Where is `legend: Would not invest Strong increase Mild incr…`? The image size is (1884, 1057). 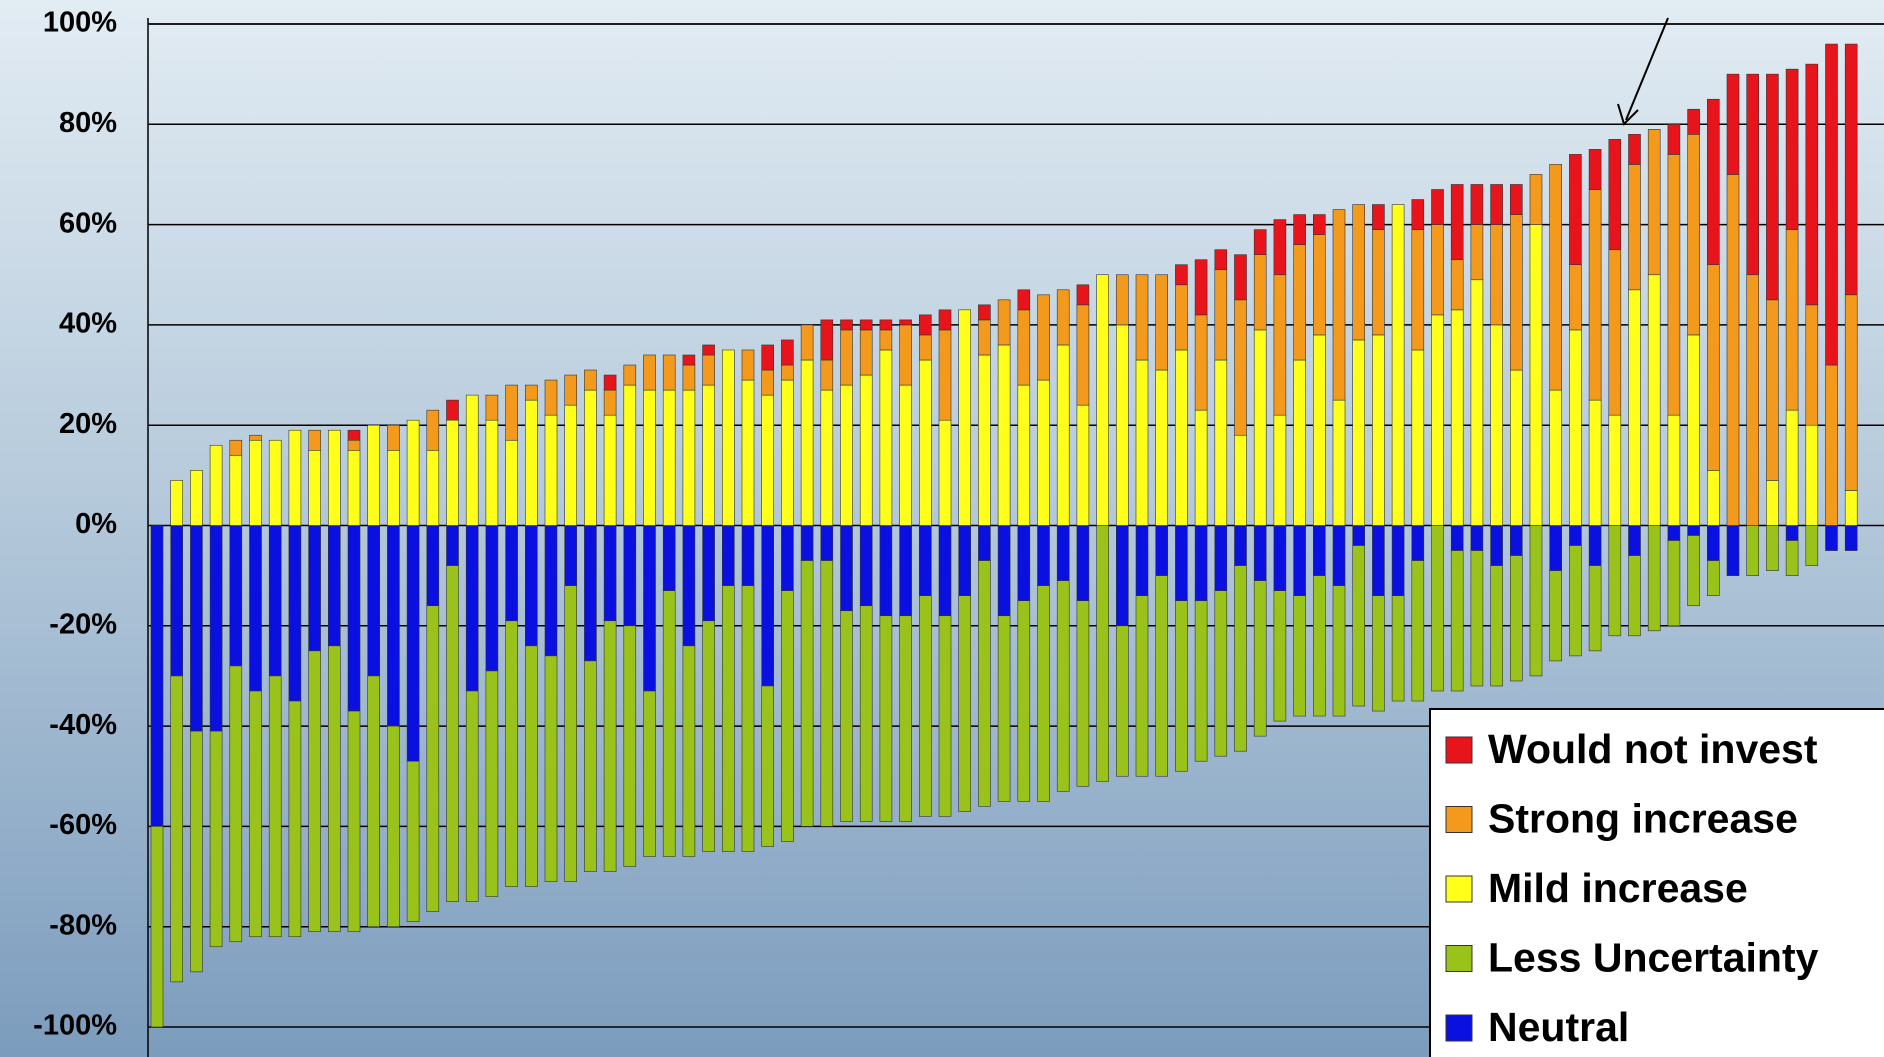
legend: Would not invest Strong increase Mild incr… is located at coordinates (1656, 882).